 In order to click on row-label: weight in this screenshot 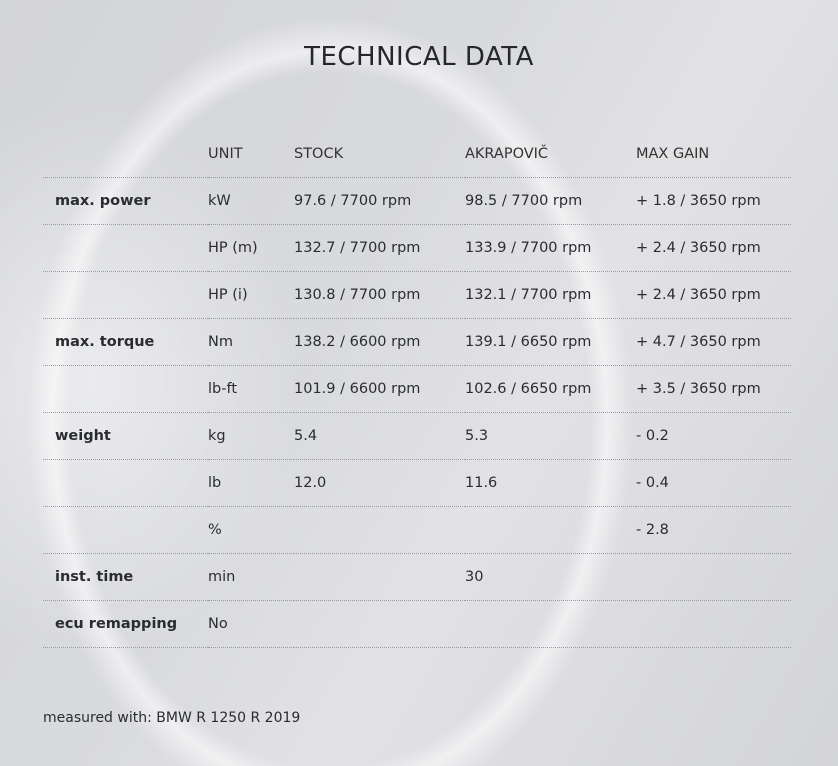, I will do `click(125, 436)`.